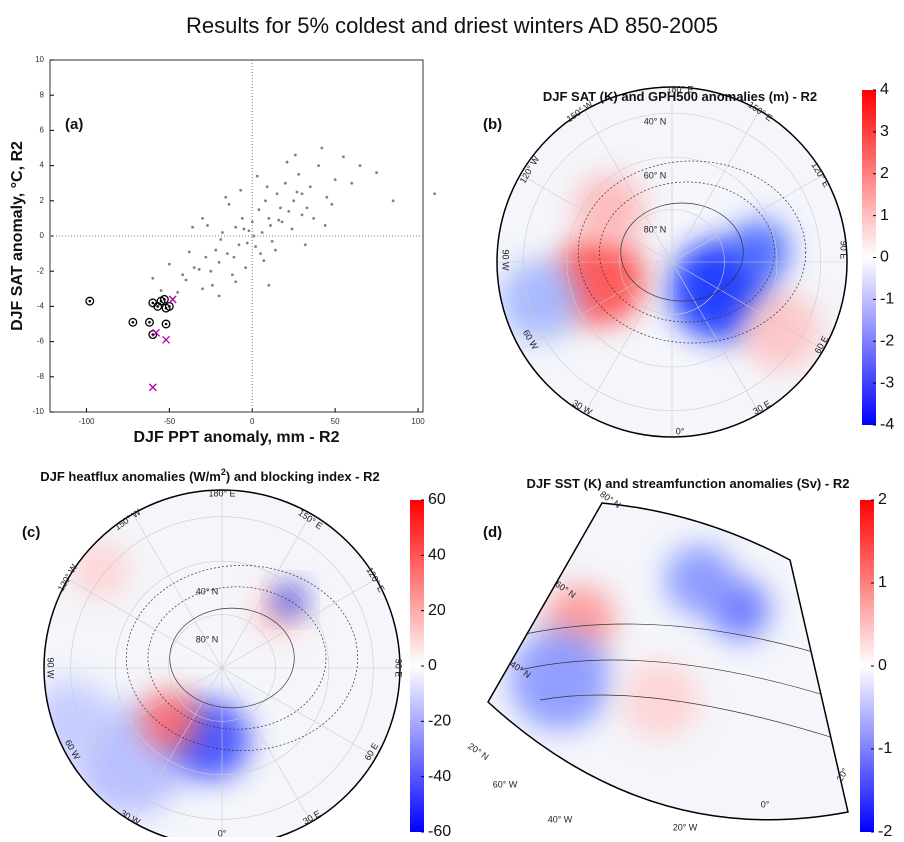 The width and height of the screenshot is (904, 842). What do you see at coordinates (560, 819) in the screenshot?
I see `coordinate-label: 40° W` at bounding box center [560, 819].